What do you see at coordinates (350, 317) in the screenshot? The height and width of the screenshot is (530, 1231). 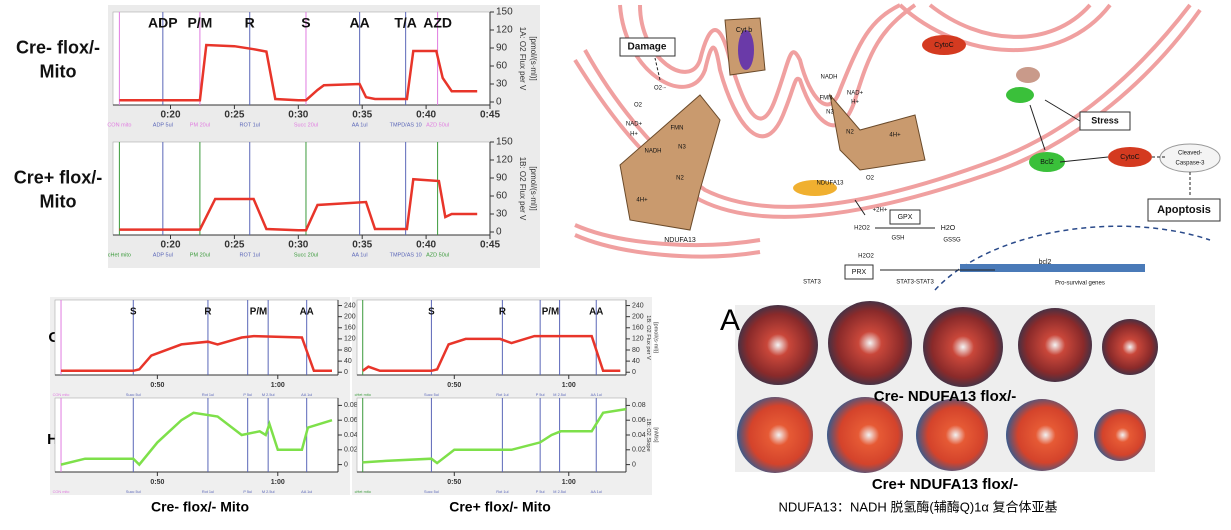 I see `y-tick-label: 200` at bounding box center [350, 317].